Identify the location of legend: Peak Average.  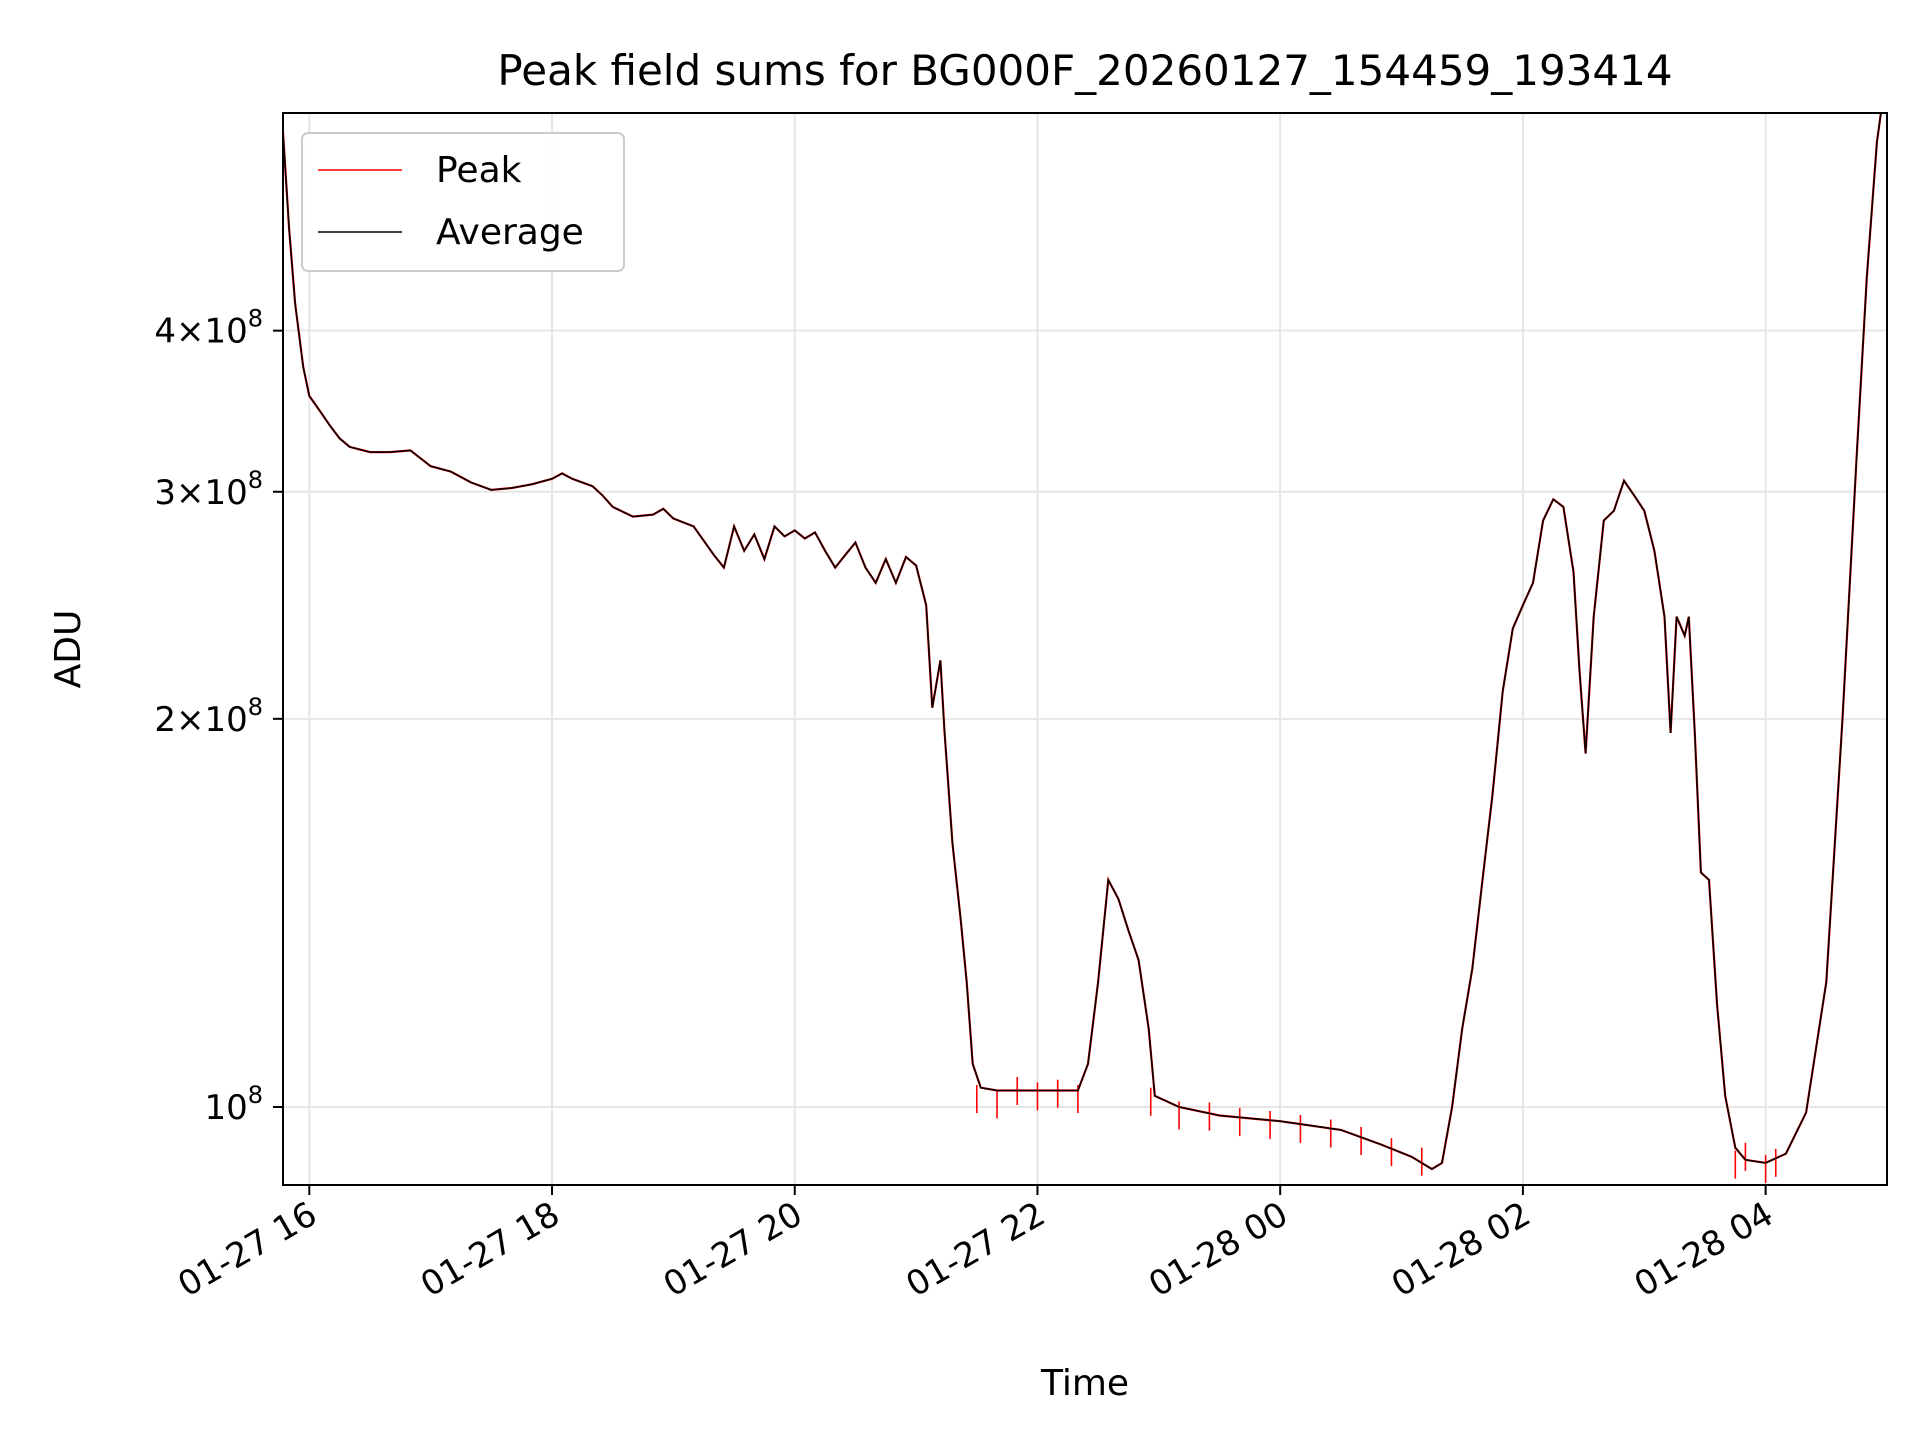
(463, 202).